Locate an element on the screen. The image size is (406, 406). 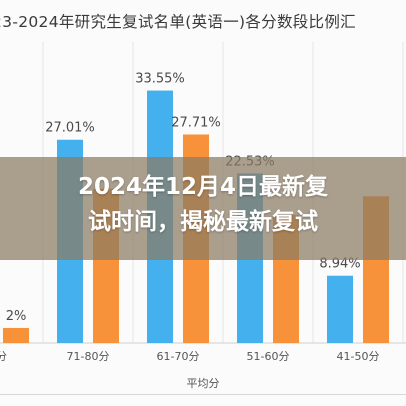
x-tick-label: 61-70分 is located at coordinates (178, 356).